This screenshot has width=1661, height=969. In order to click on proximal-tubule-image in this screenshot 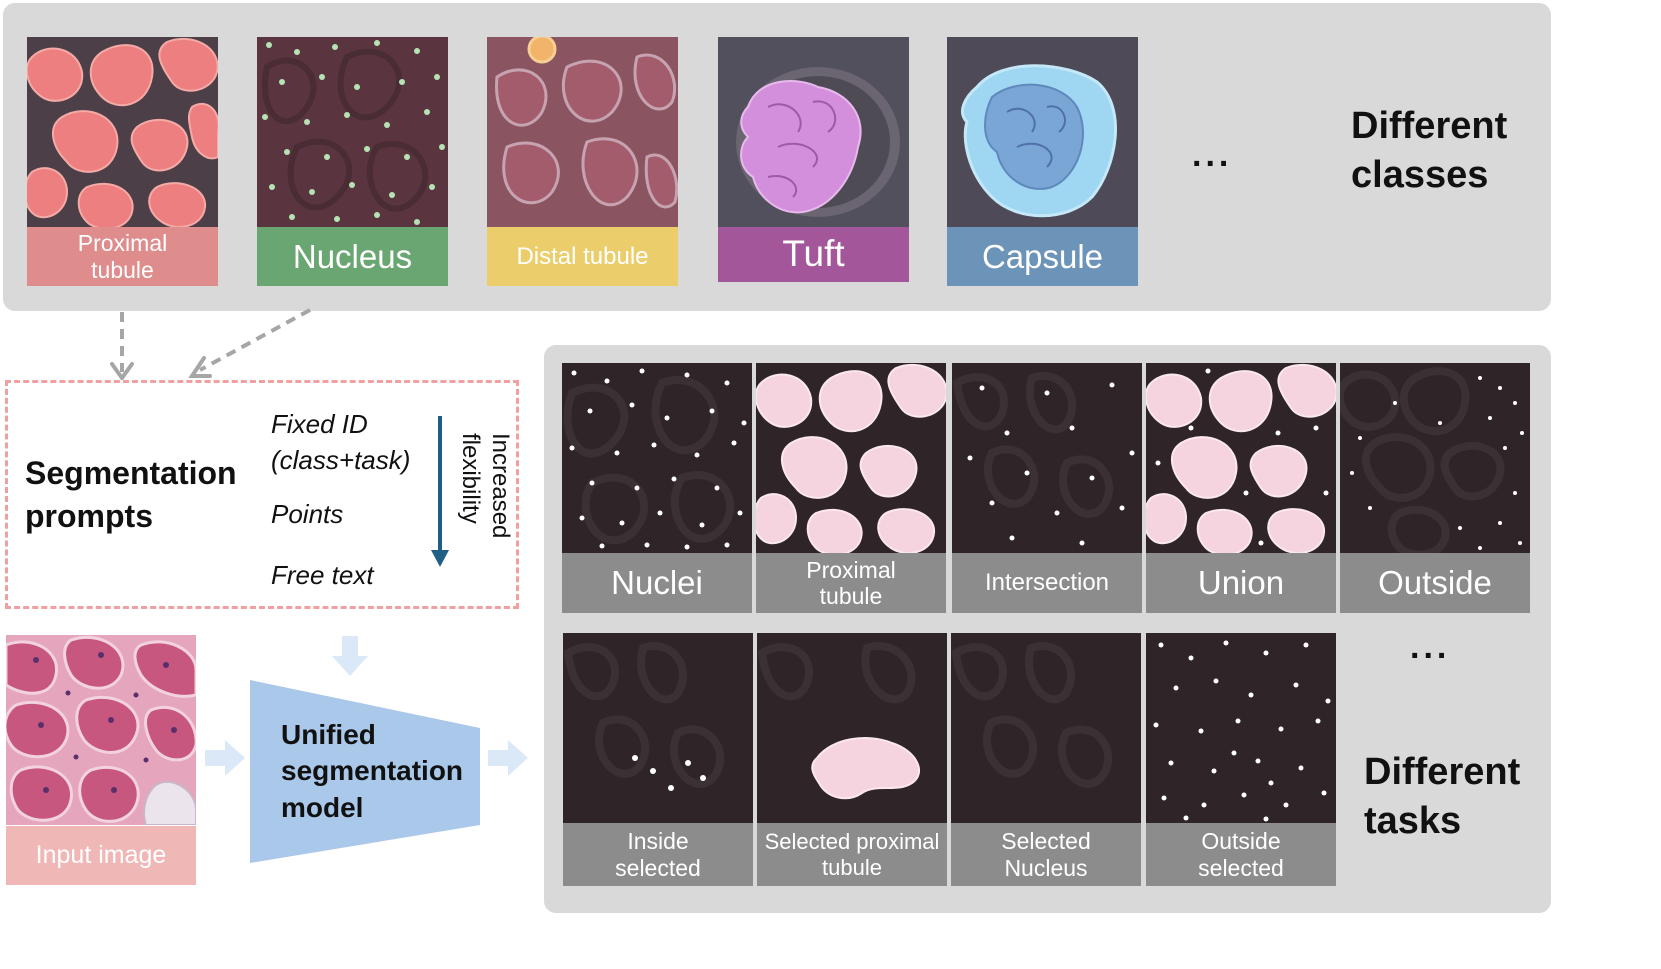, I will do `click(122, 132)`.